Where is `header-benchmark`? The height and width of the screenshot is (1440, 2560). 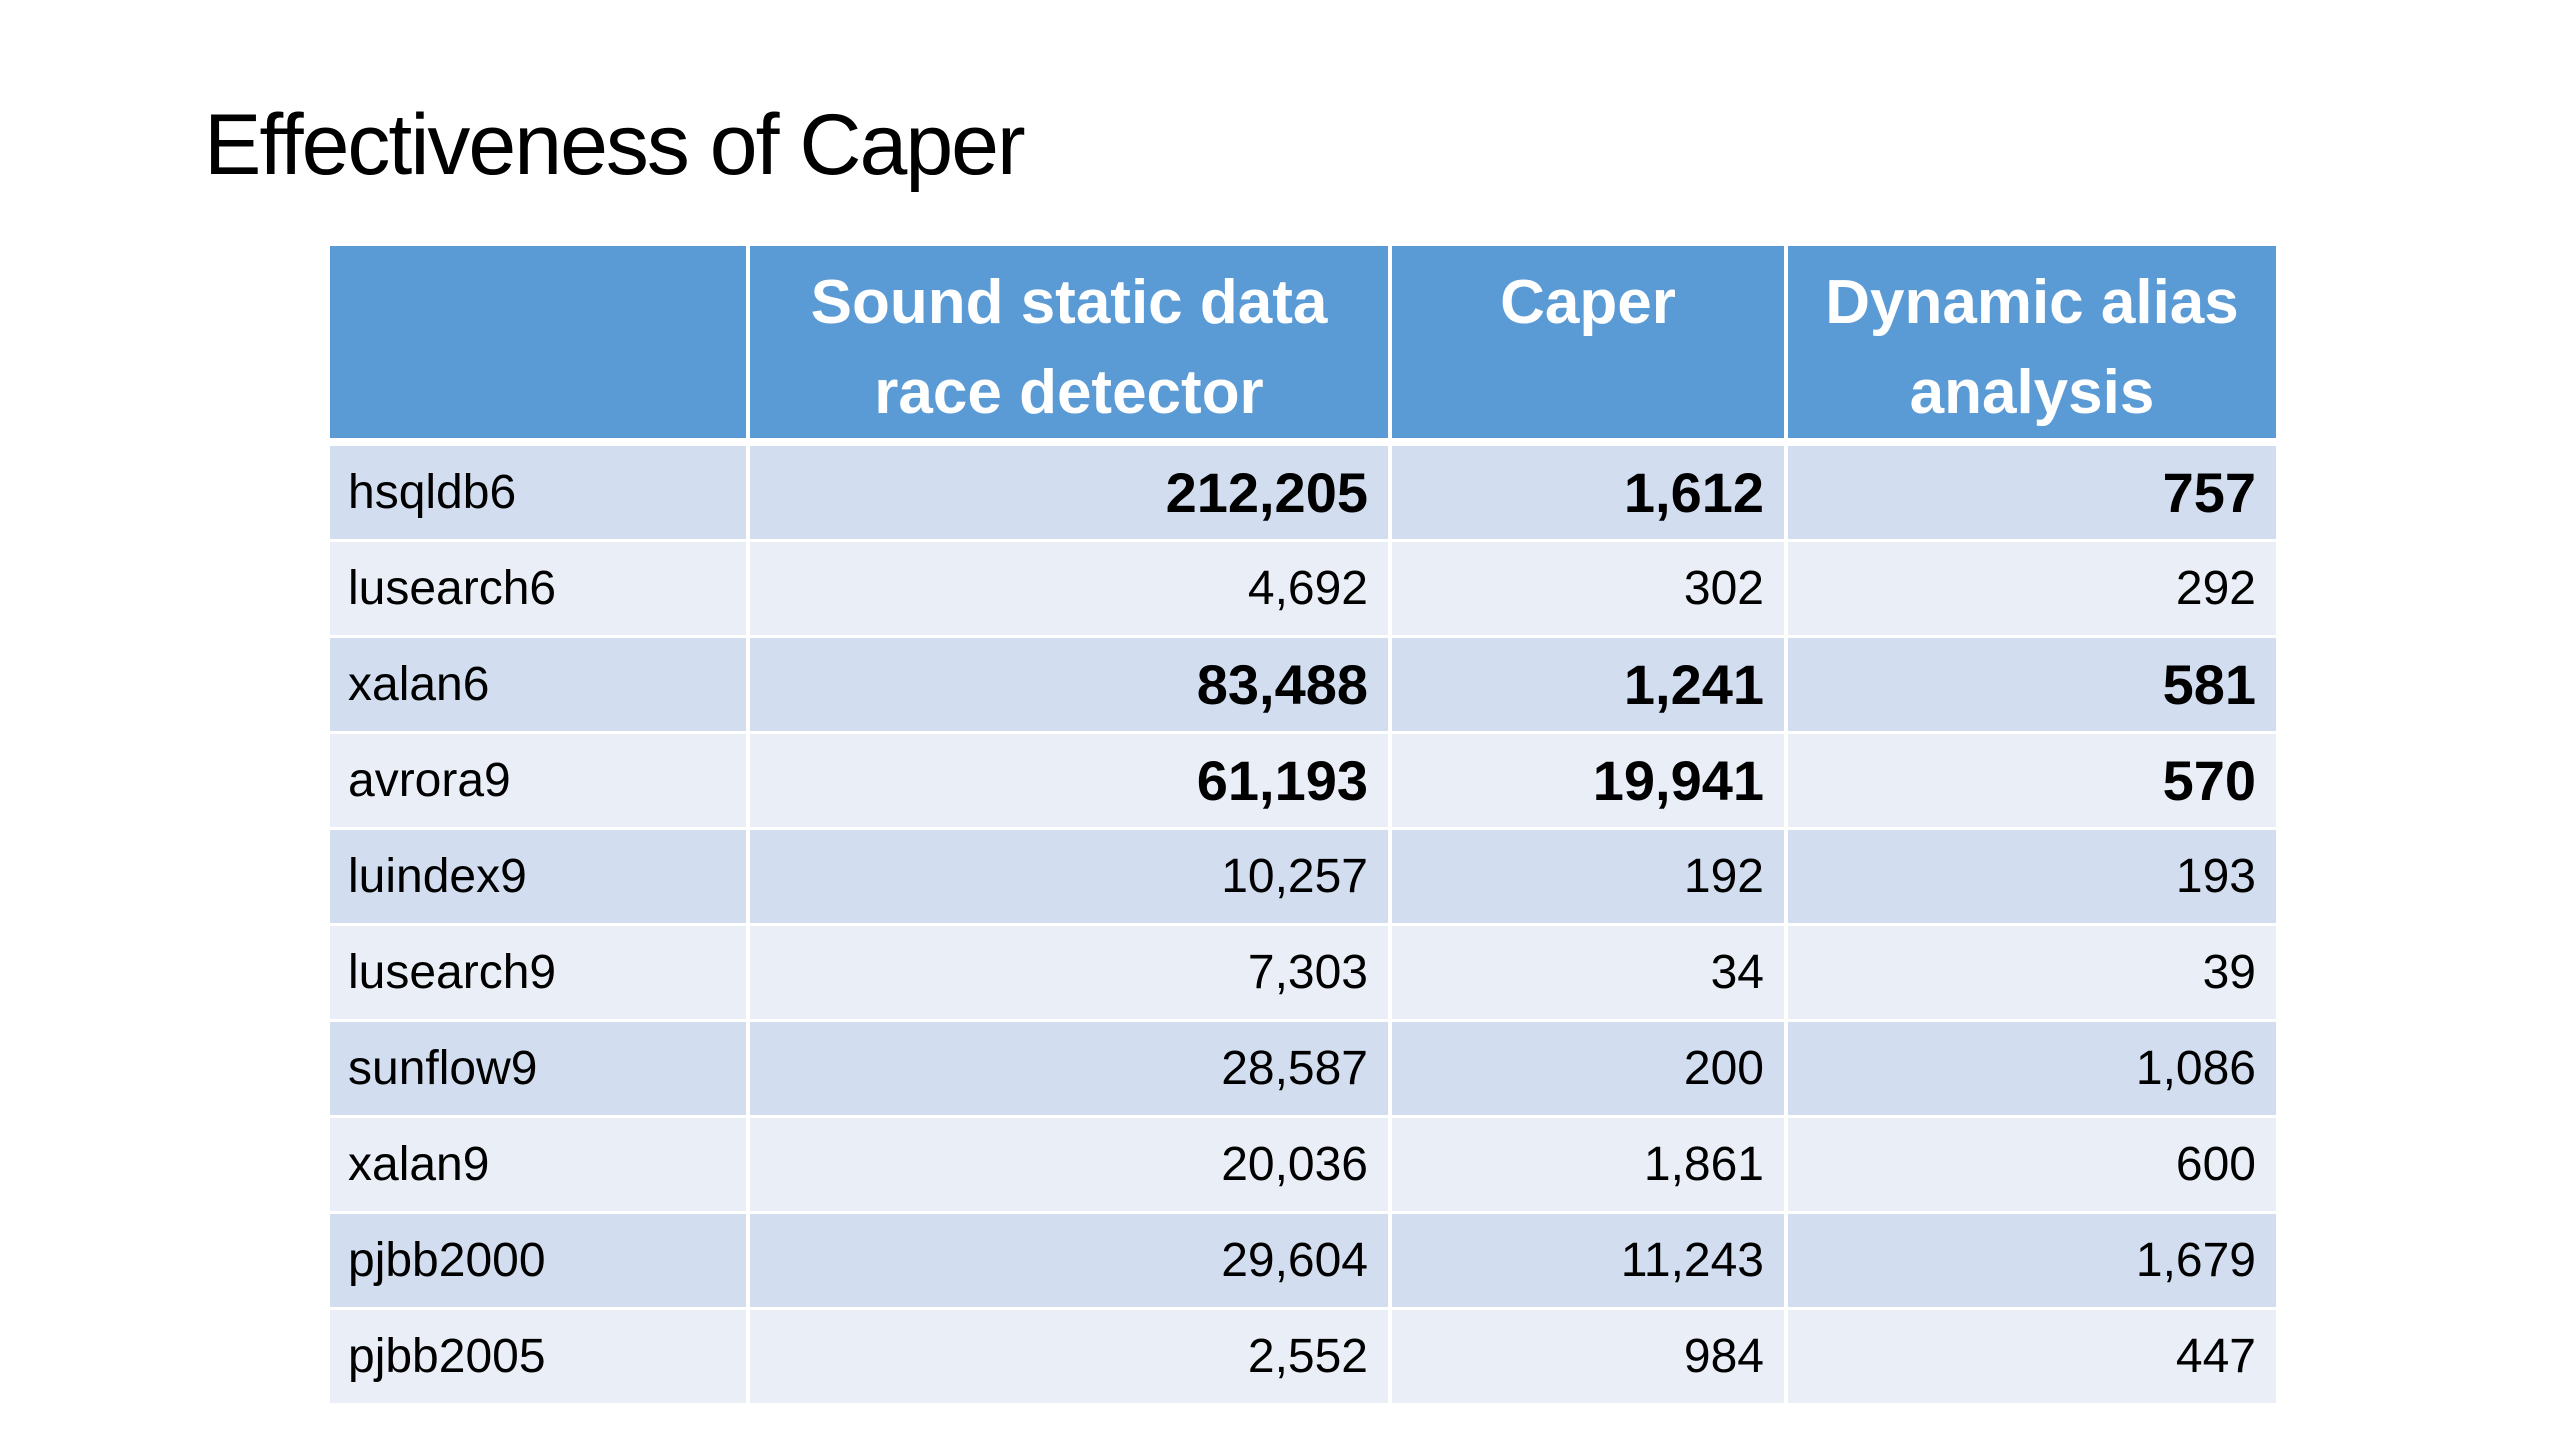
header-benchmark is located at coordinates (540, 346).